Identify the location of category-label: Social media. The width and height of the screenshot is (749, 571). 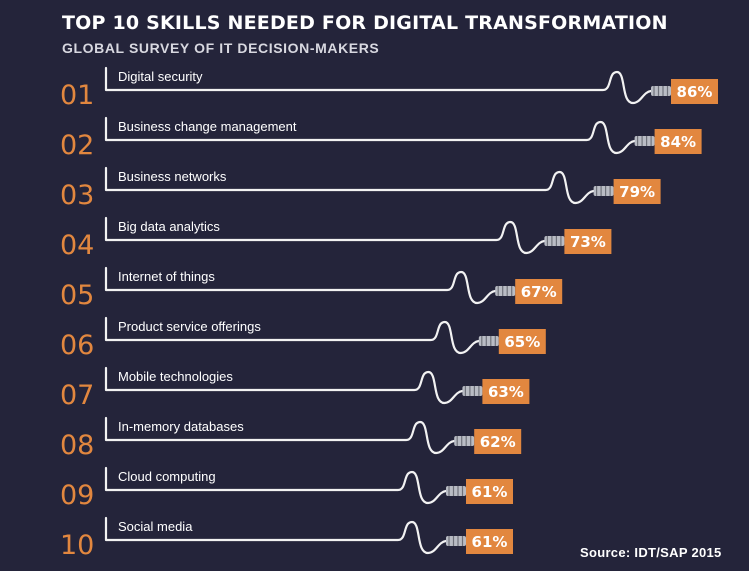
(155, 526).